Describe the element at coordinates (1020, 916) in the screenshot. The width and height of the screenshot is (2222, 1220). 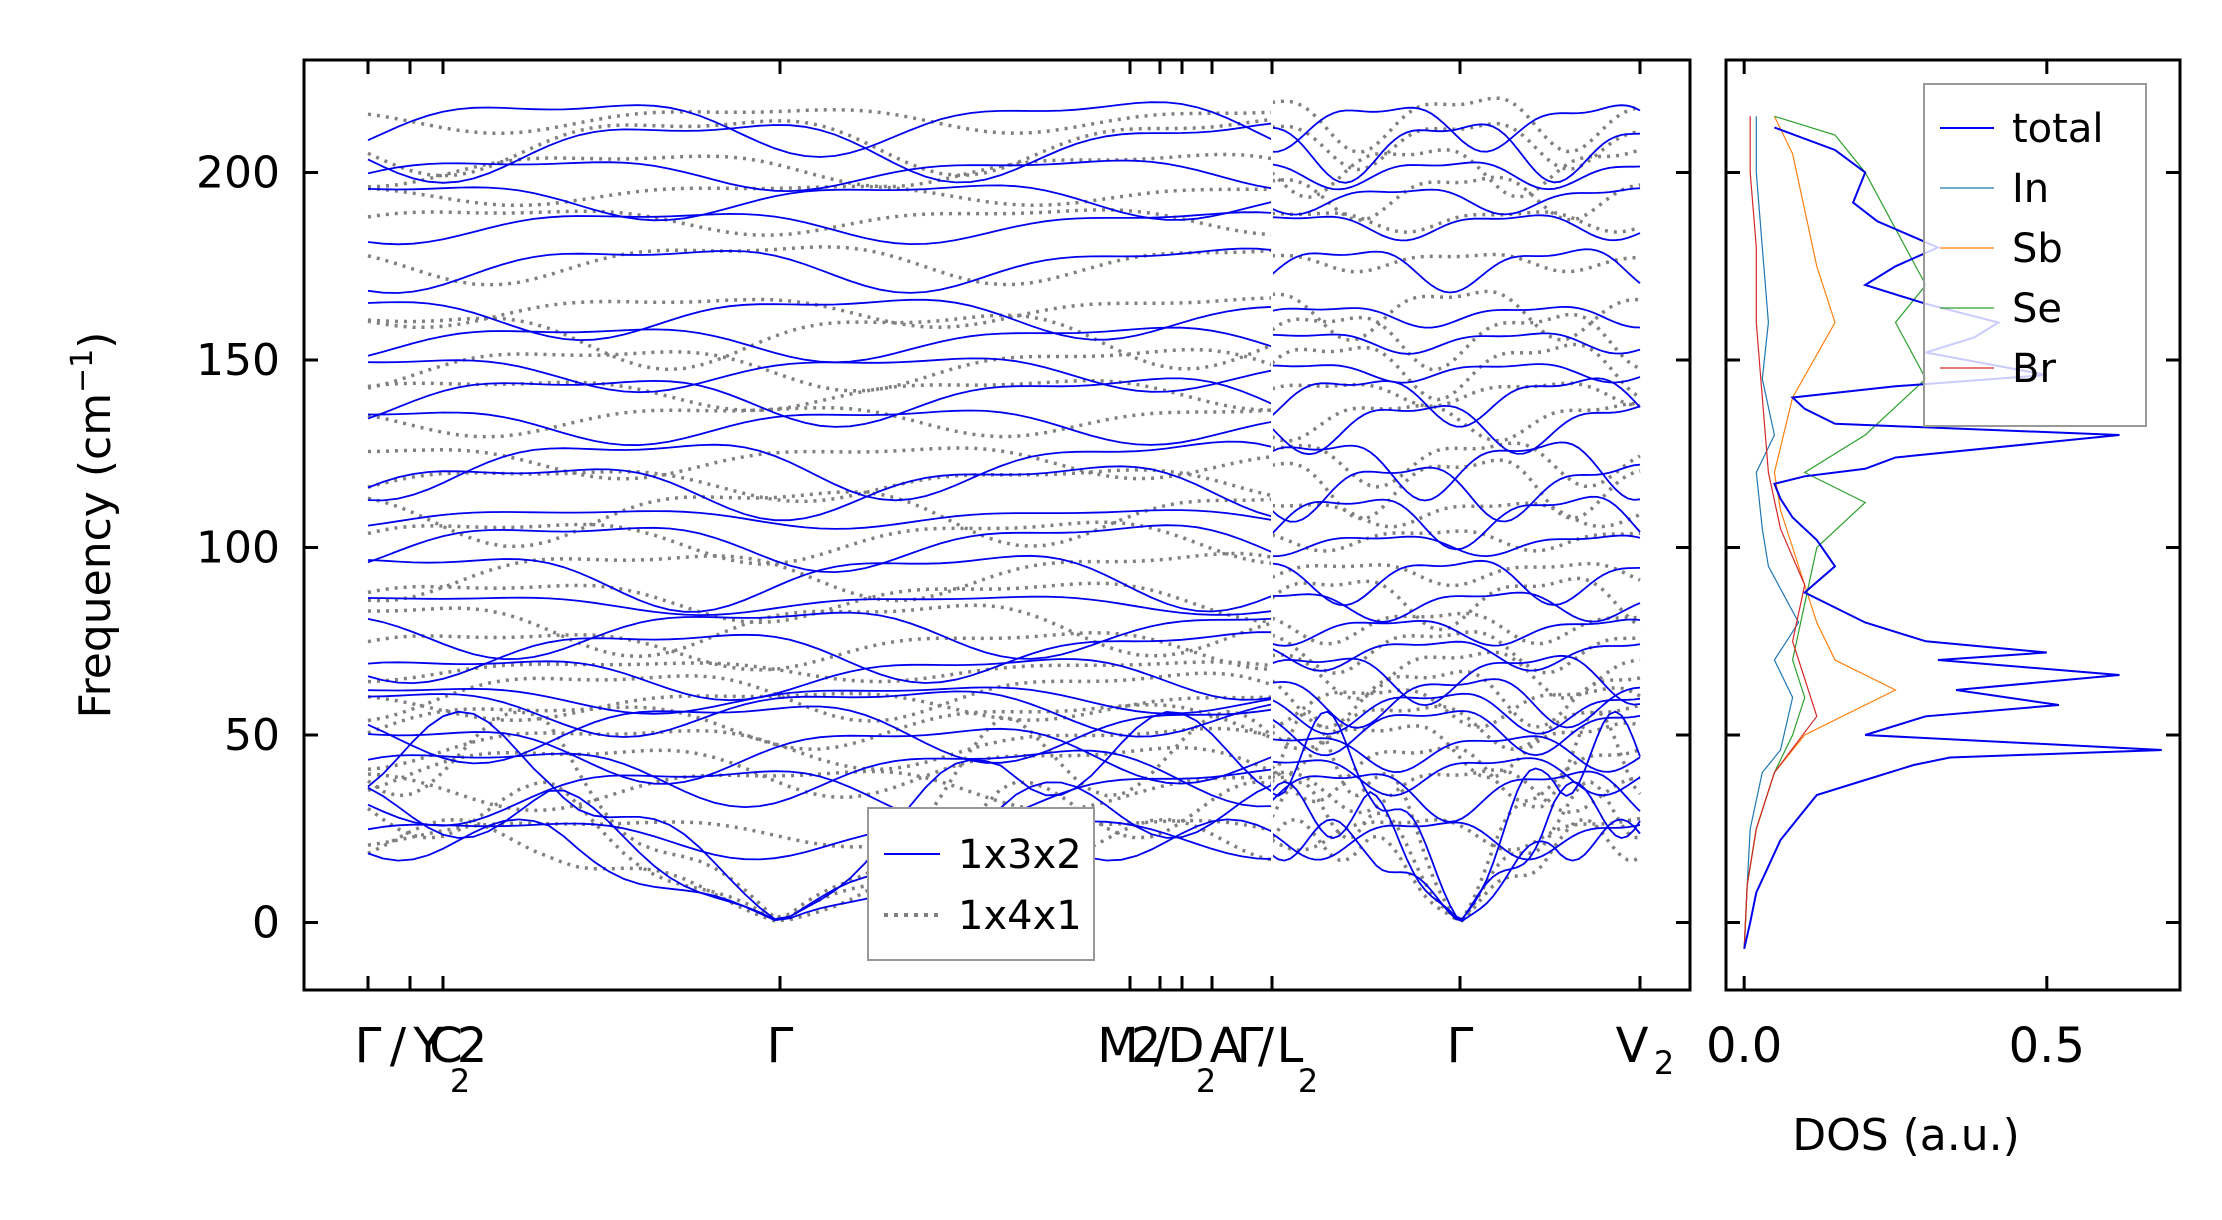
I see `legend-label-1x4x1: 1x4x1` at that location.